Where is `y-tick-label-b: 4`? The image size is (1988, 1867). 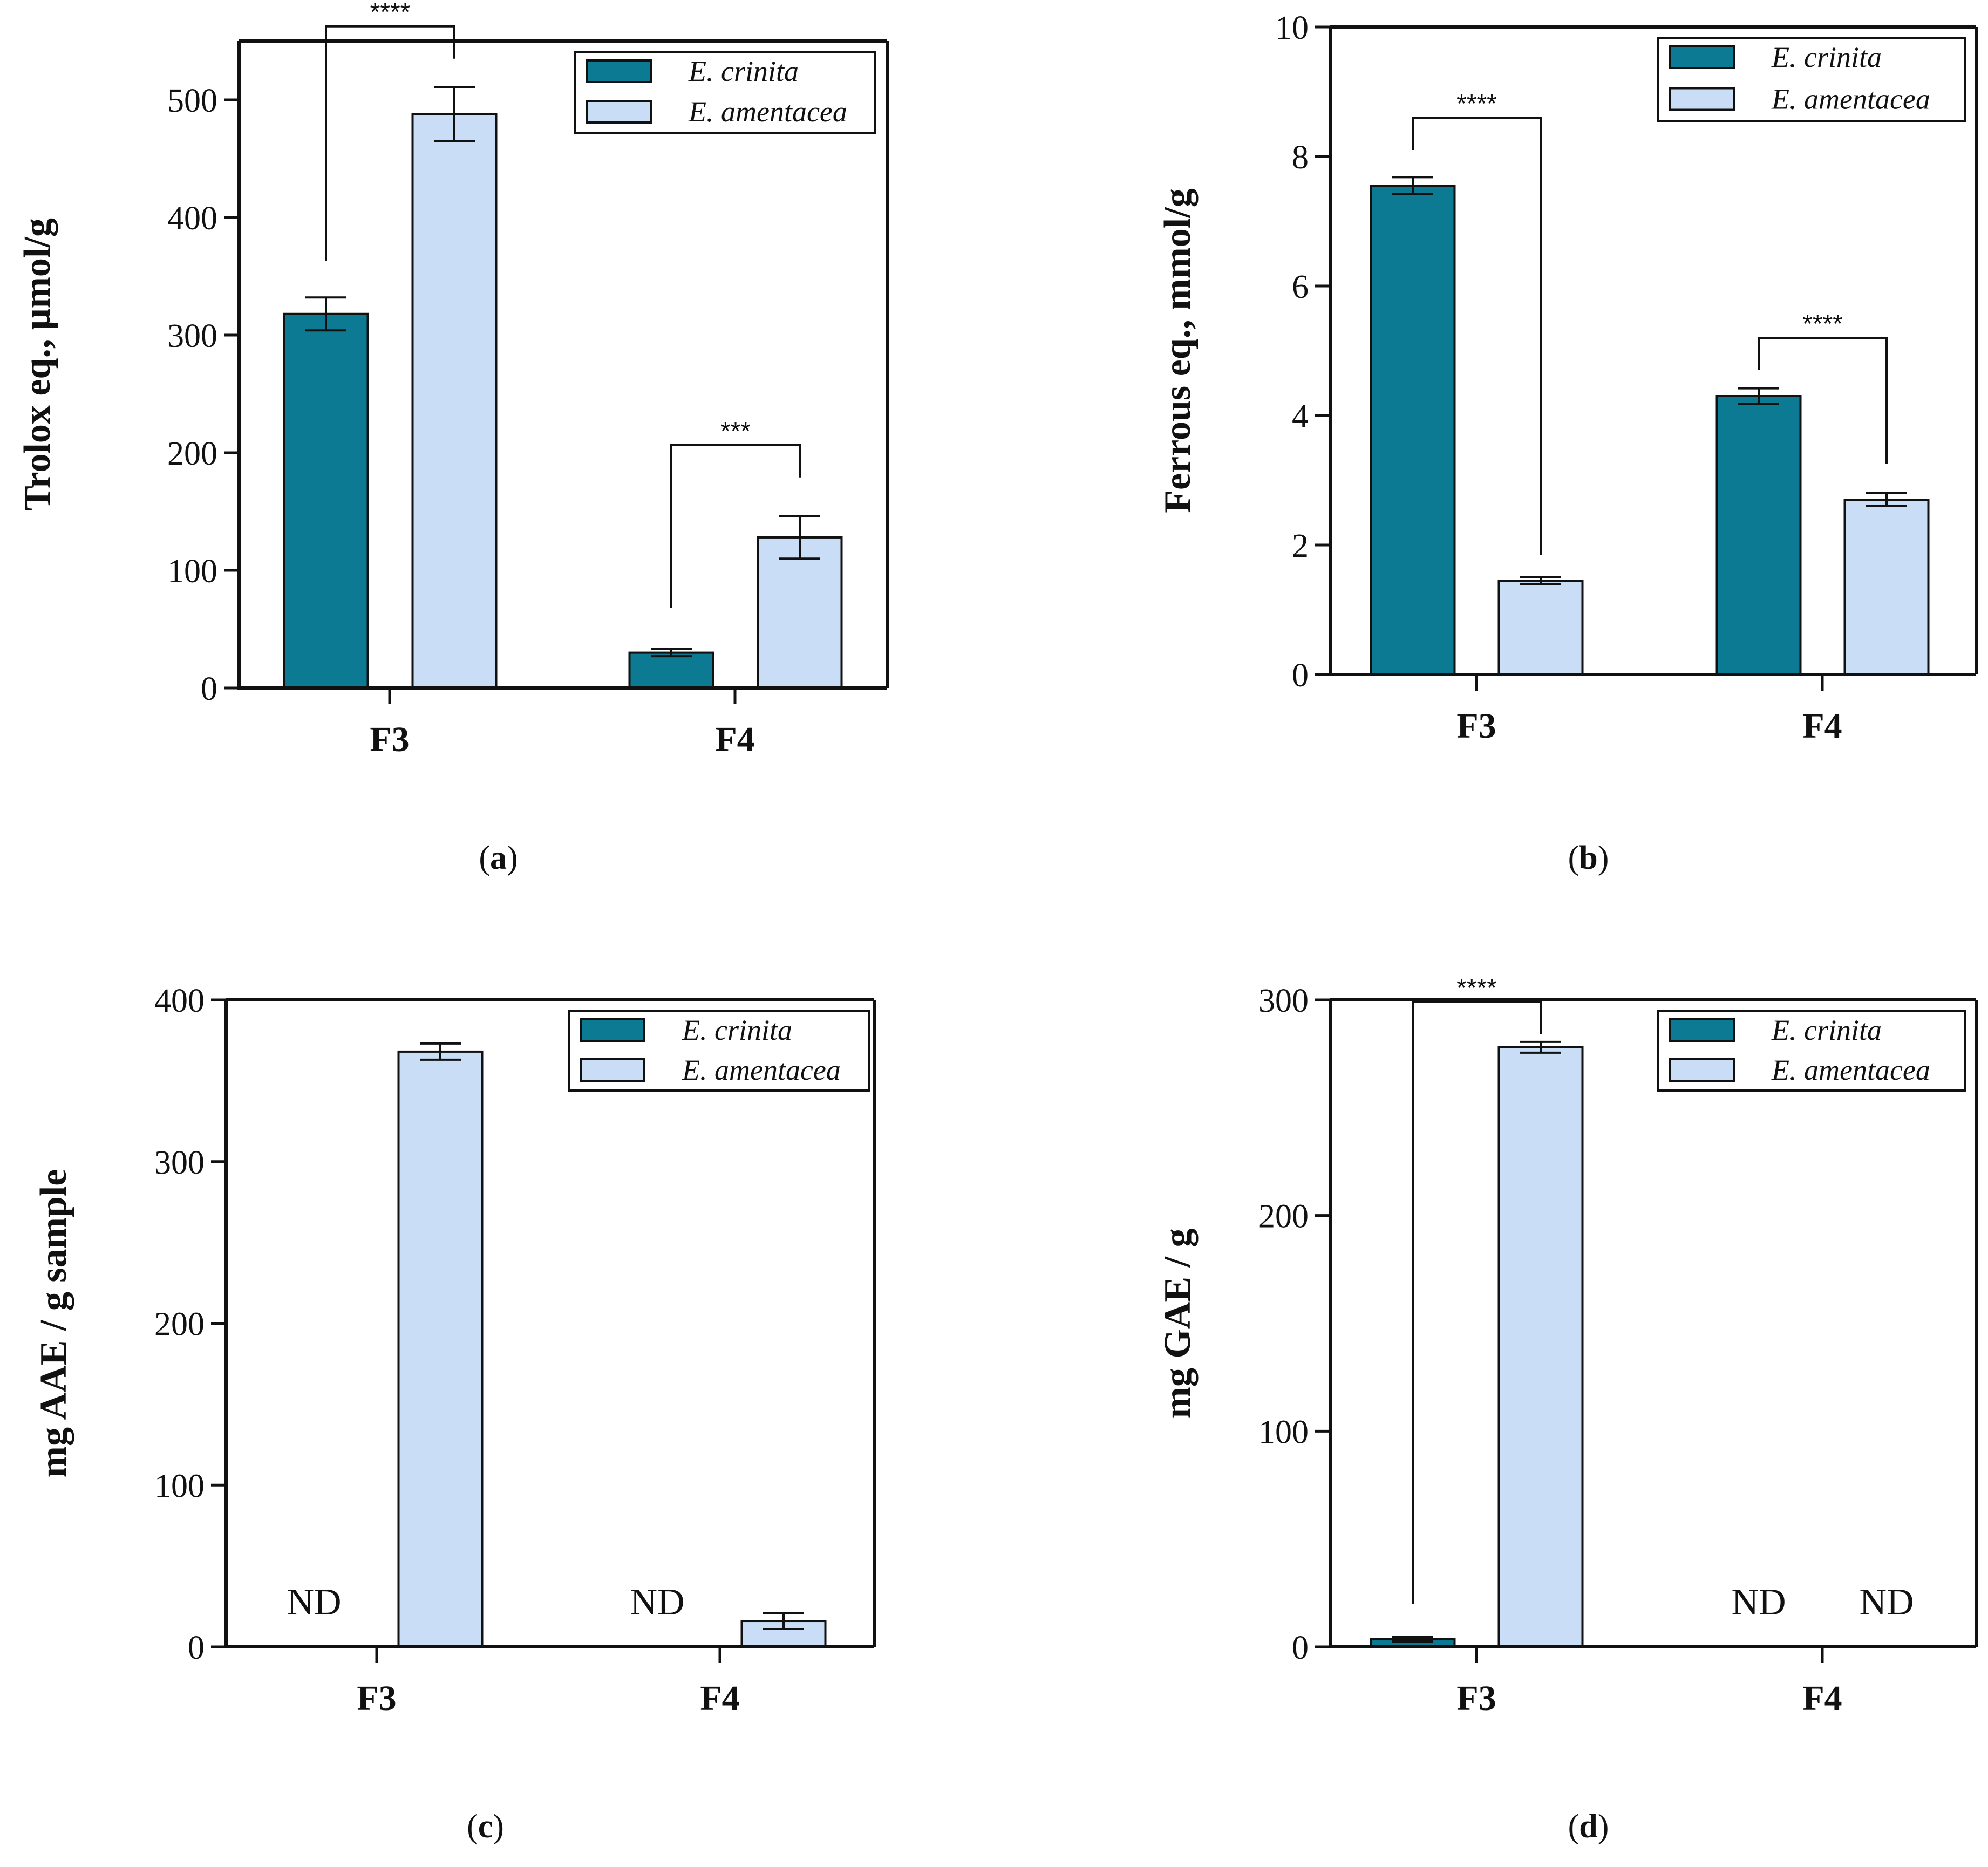
y-tick-label-b: 4 is located at coordinates (1300, 416).